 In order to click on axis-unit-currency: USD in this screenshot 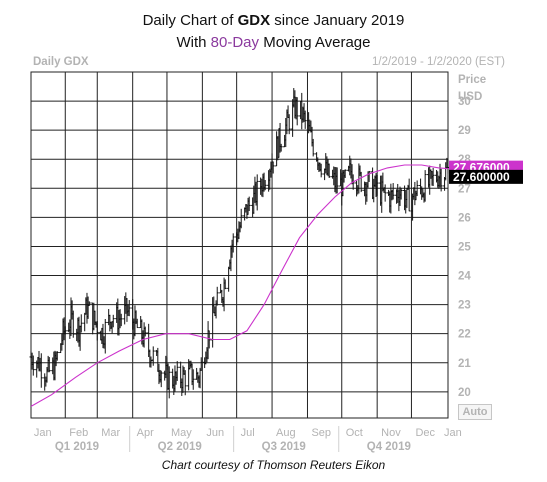, I will do `click(470, 97)`.